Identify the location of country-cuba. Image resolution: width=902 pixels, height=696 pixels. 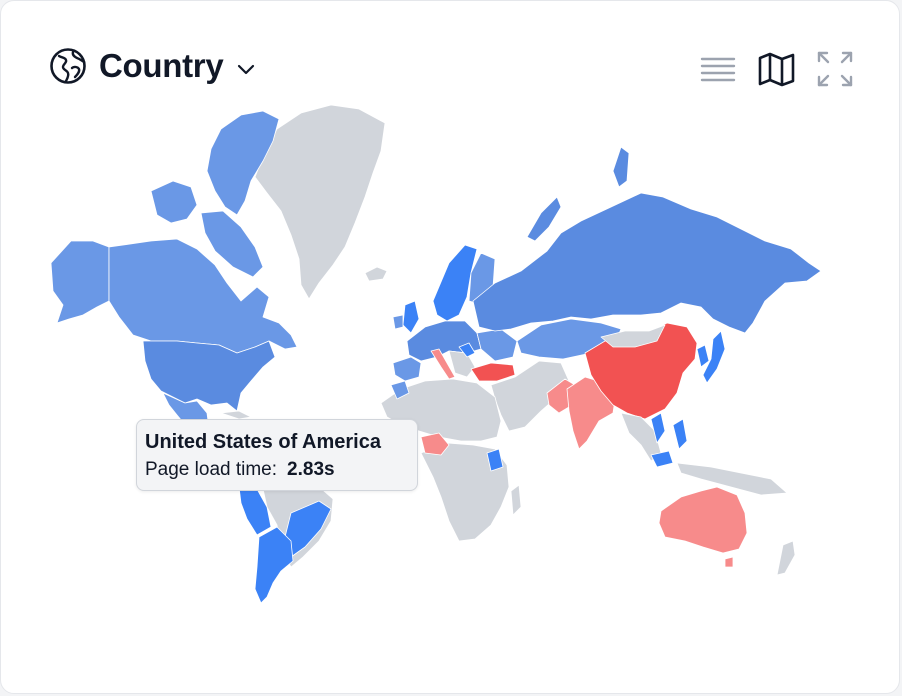
(236, 415).